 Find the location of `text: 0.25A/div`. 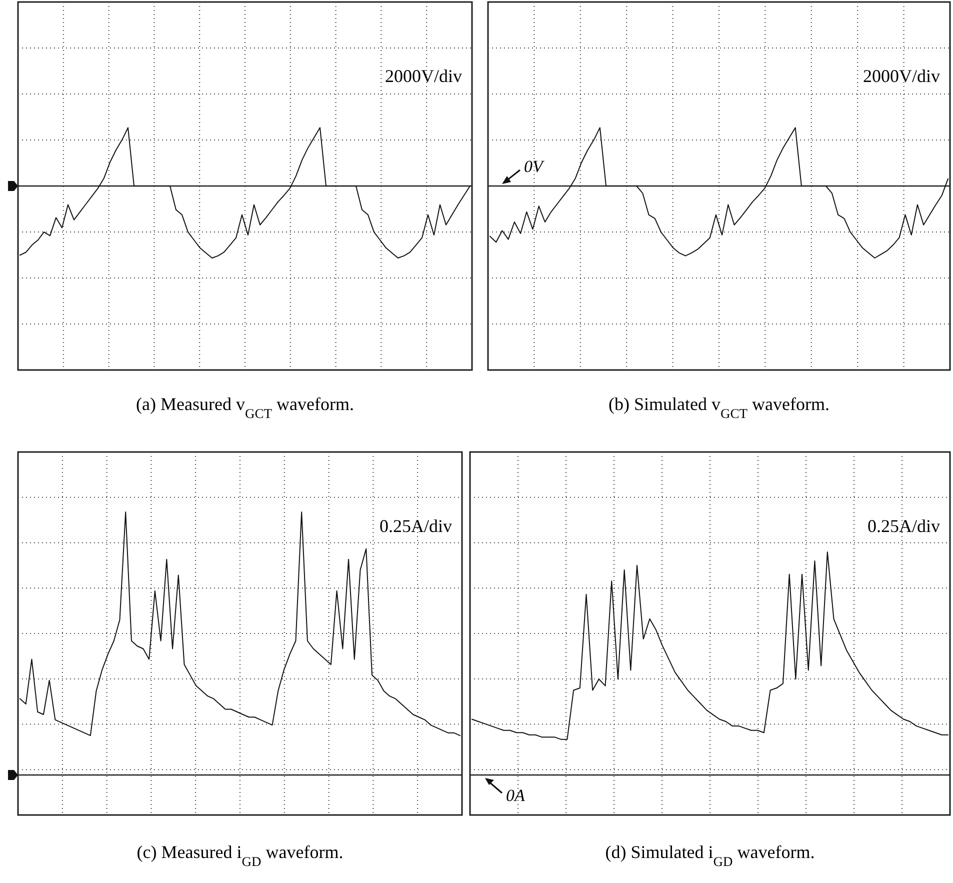

text: 0.25A/div is located at coordinates (903, 526).